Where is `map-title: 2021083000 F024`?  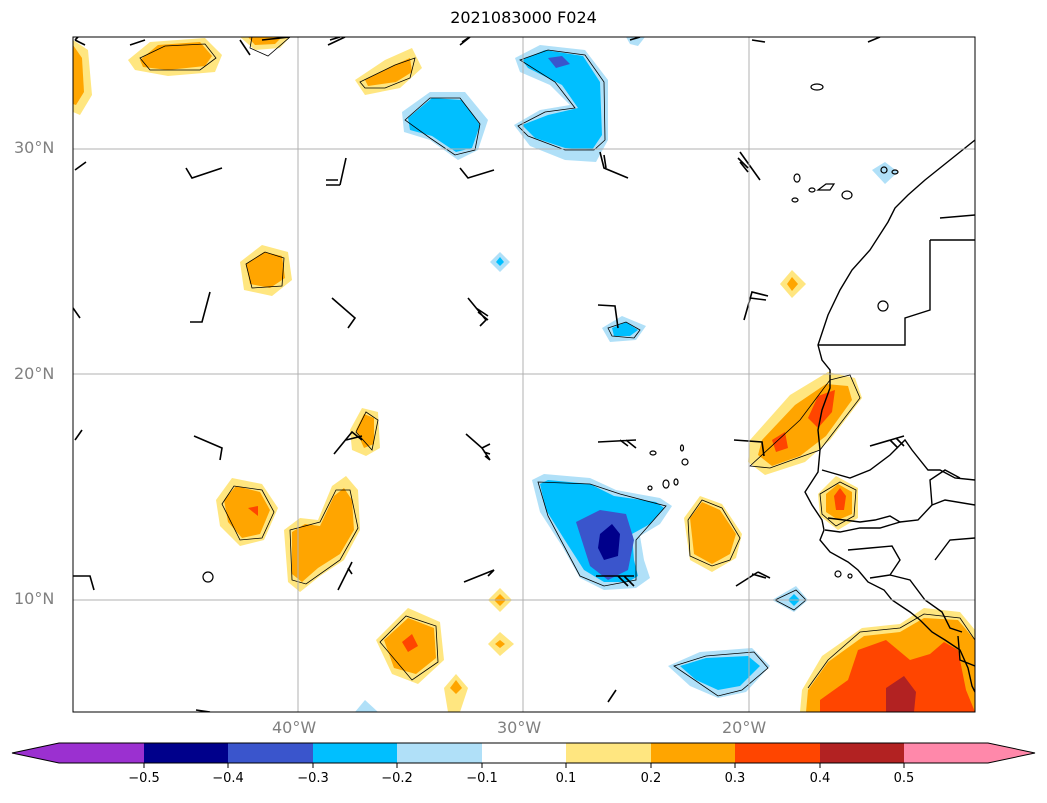
map-title: 2021083000 F024 is located at coordinates (523, 17).